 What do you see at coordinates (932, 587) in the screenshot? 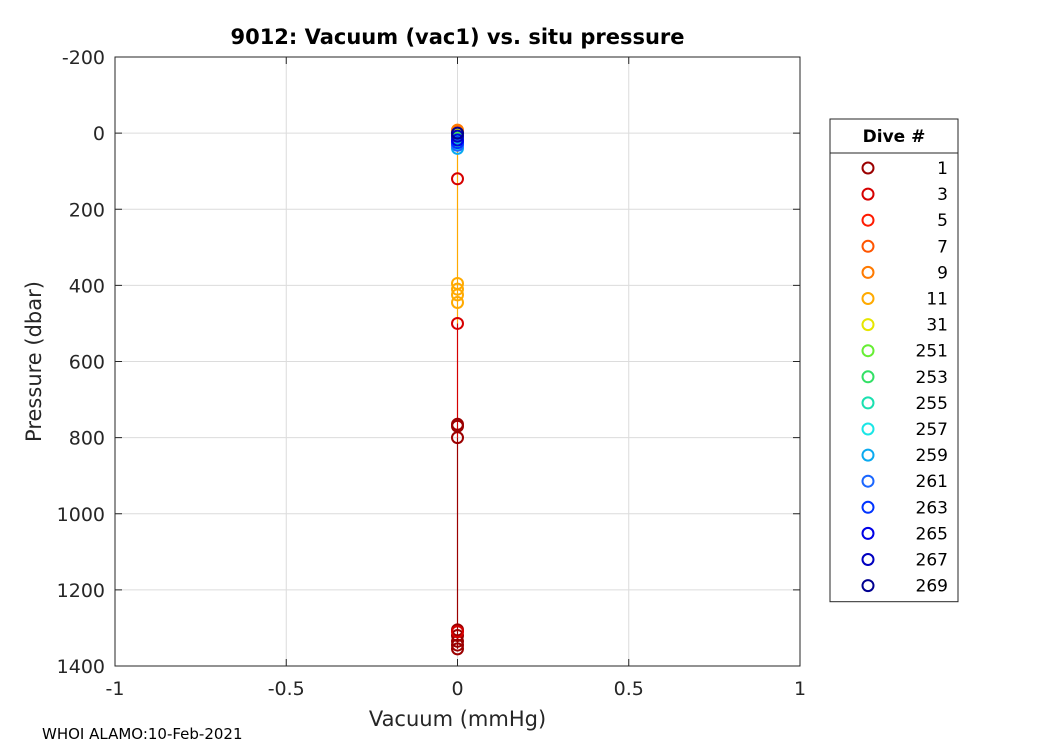
I see `legend-entry-label: 269` at bounding box center [932, 587].